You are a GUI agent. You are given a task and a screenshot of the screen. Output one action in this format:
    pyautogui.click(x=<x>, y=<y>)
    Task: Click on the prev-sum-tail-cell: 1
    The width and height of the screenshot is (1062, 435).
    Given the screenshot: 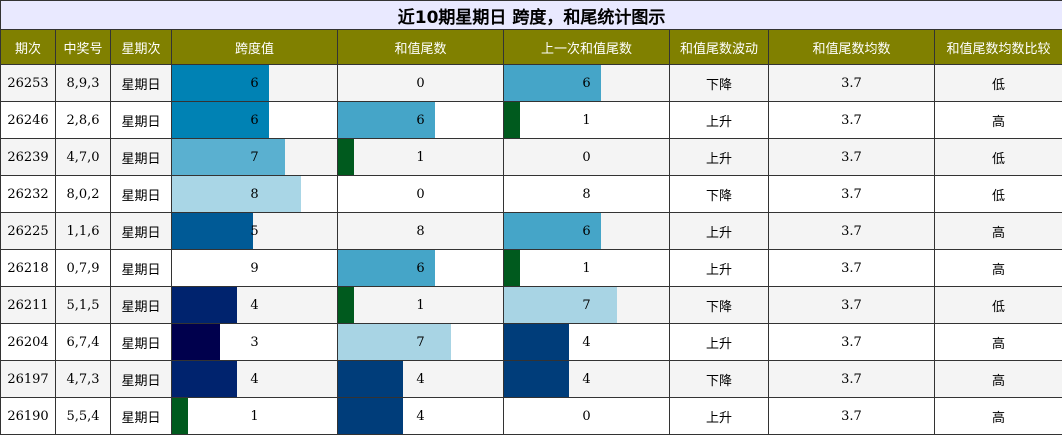 What is the action you would take?
    pyautogui.click(x=587, y=268)
    